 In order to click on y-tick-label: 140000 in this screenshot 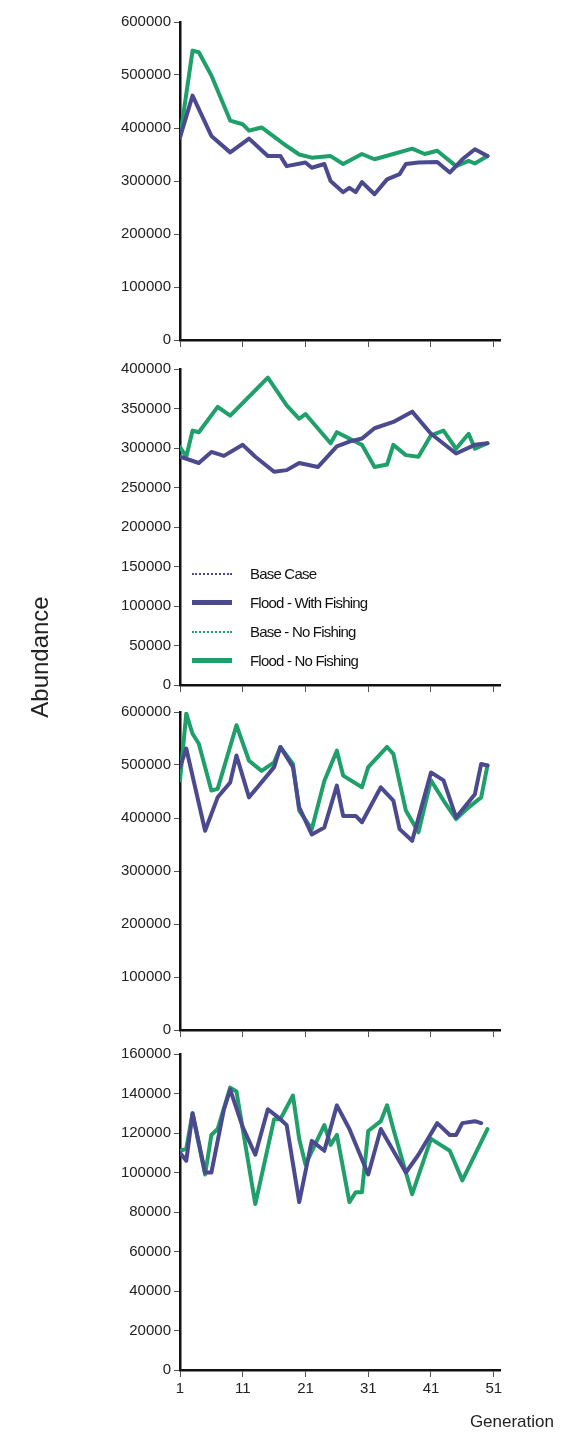, I will do `click(145, 1092)`.